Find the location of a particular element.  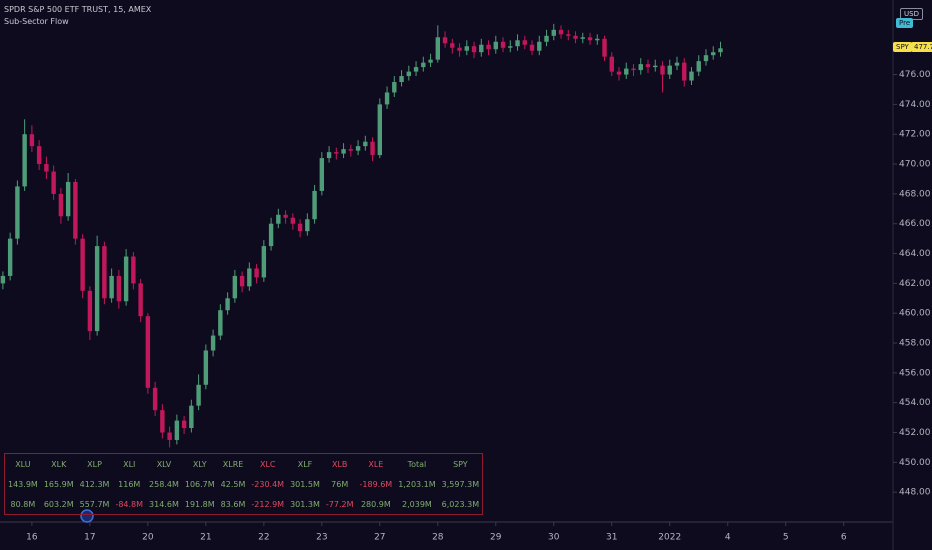

table-cell: 314.6M is located at coordinates (164, 504).